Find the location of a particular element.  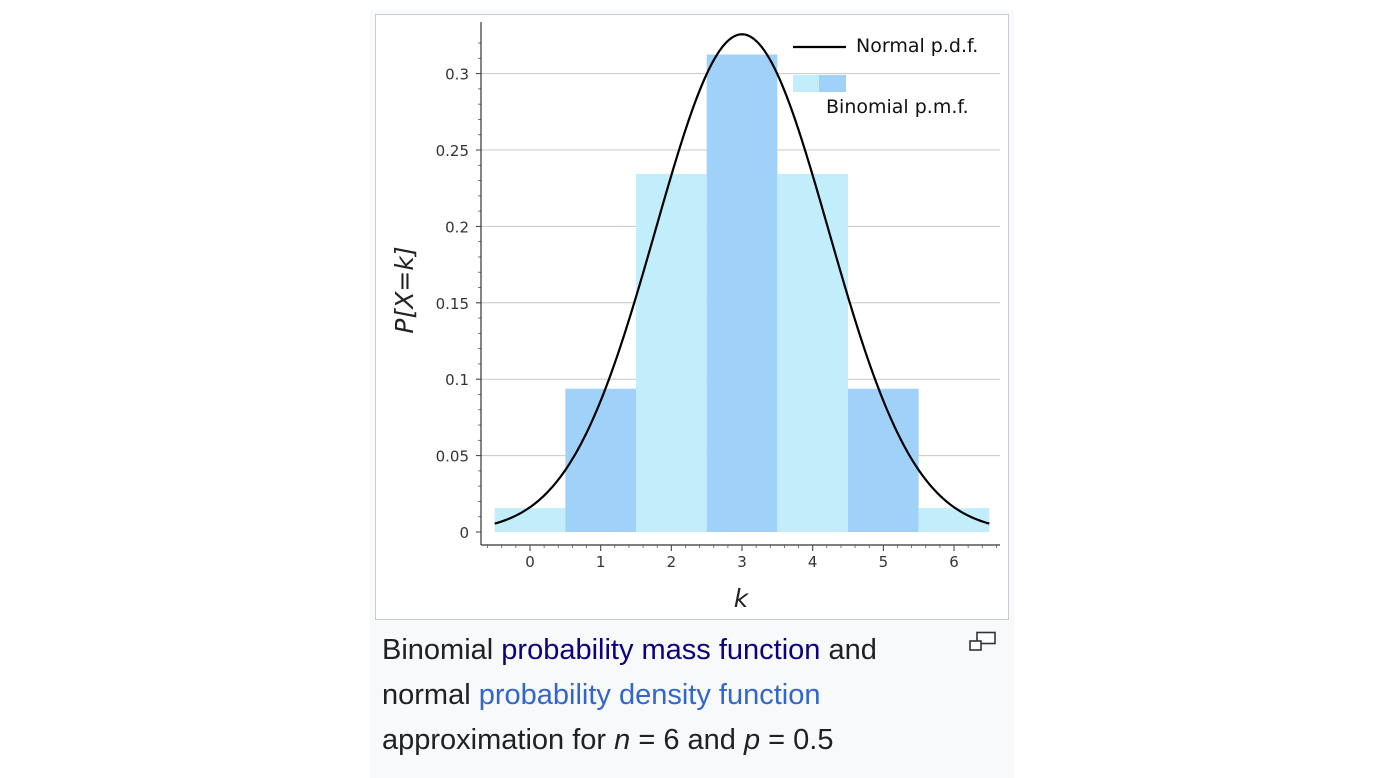

legend-swatch-dark is located at coordinates (832, 83).